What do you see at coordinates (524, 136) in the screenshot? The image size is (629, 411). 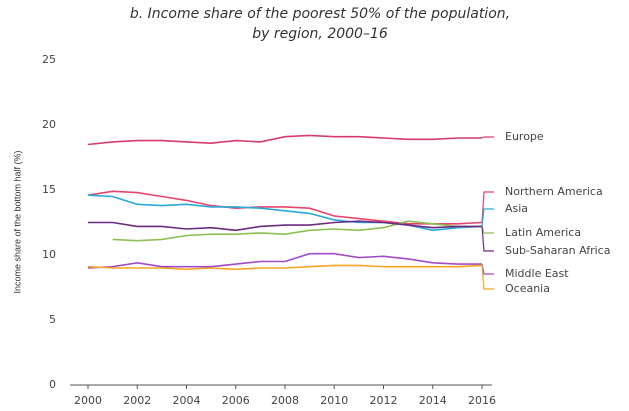 I see `legend-label: Europe` at bounding box center [524, 136].